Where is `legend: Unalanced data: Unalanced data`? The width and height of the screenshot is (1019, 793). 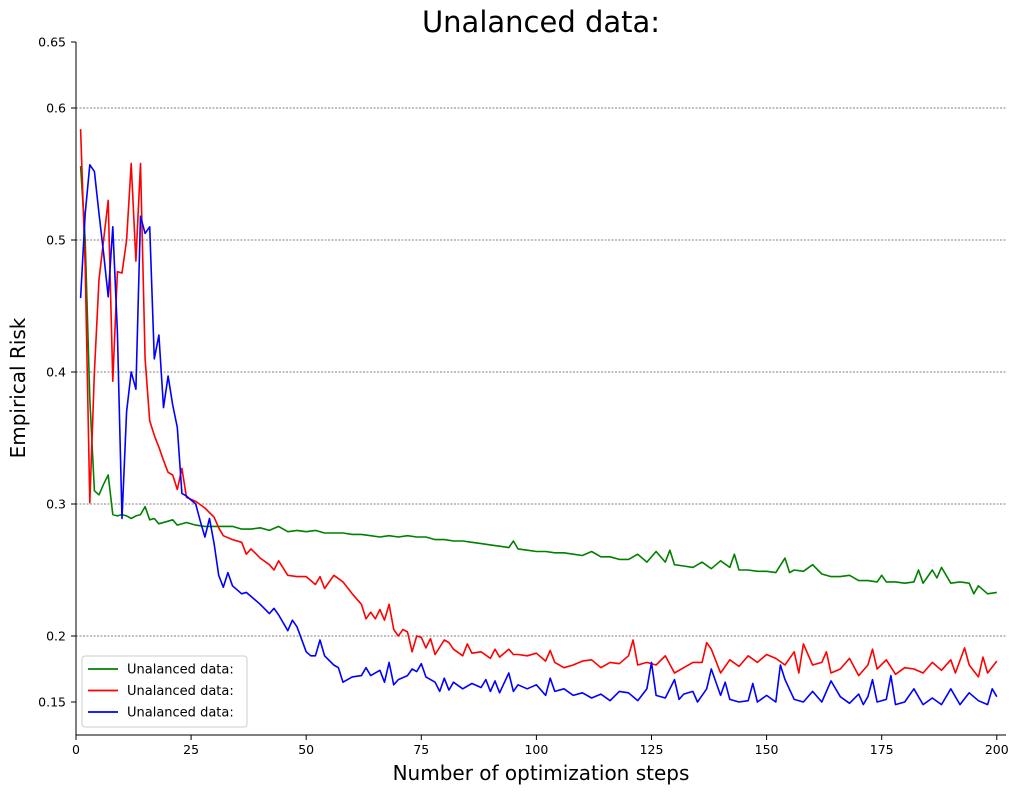 legend: Unalanced data: Unalanced data is located at coordinates (164, 691).